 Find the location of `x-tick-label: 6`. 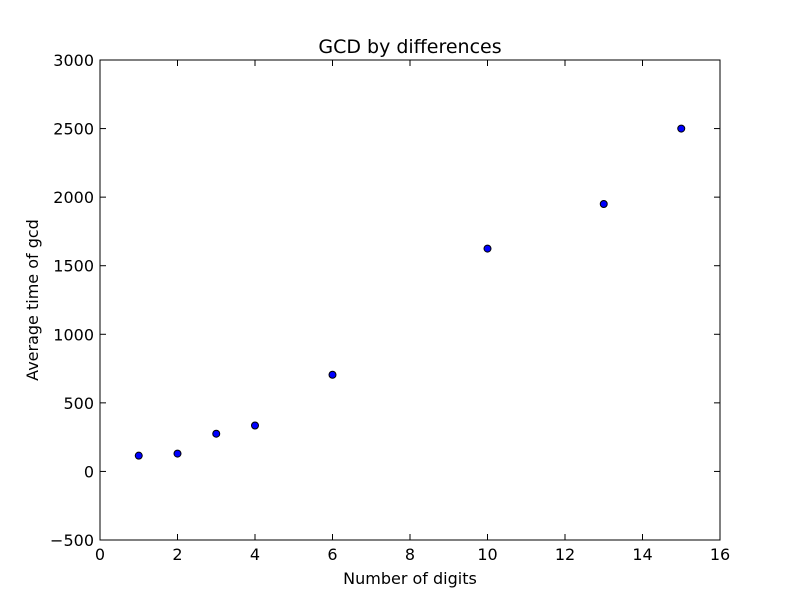

x-tick-label: 6 is located at coordinates (332, 554).